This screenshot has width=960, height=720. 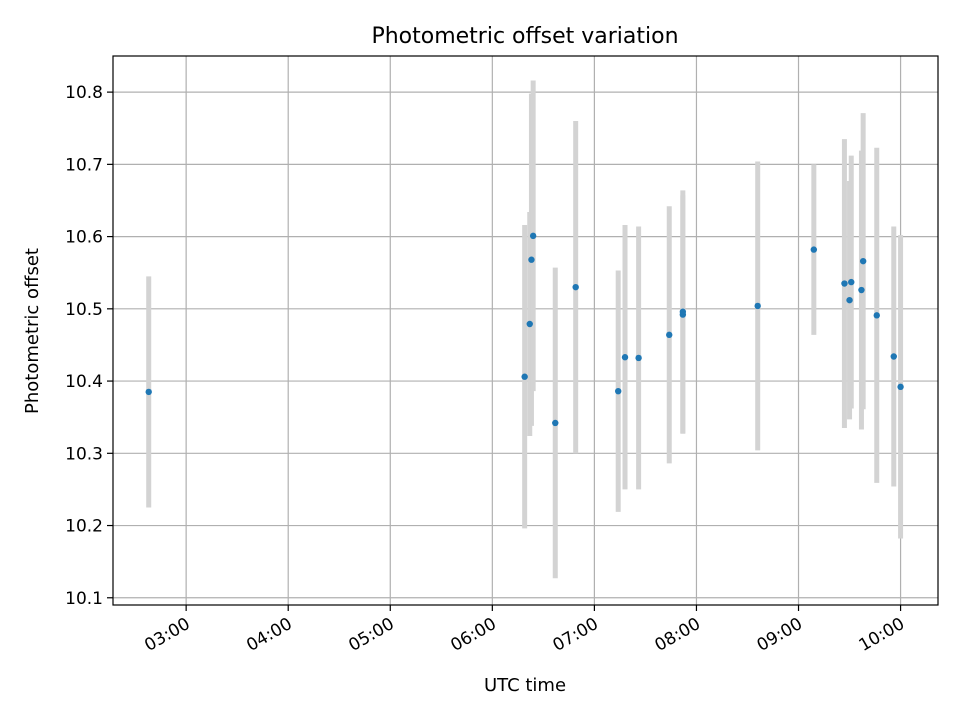 I want to click on y-tick-label: 10.4, so click(x=84, y=382).